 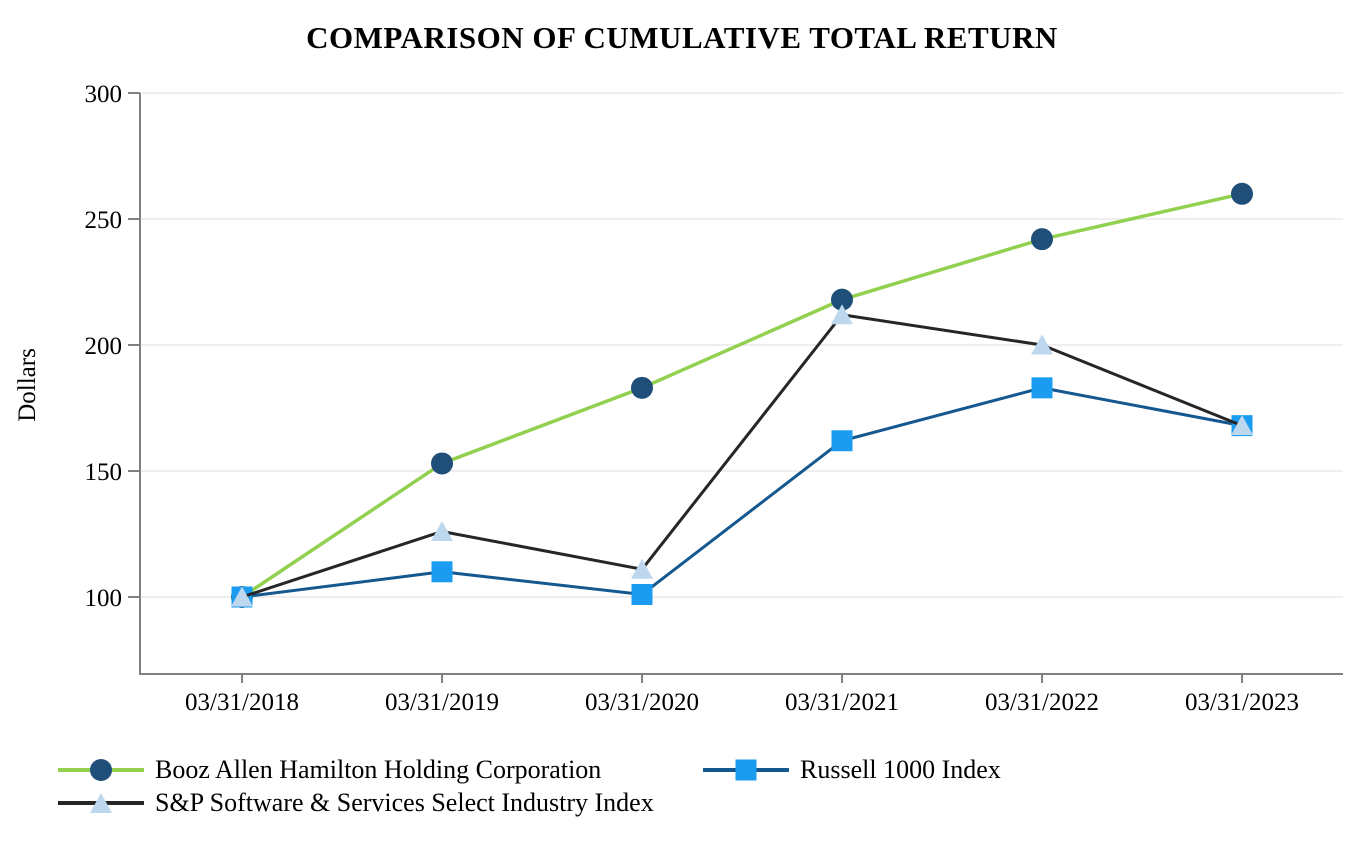 What do you see at coordinates (104, 472) in the screenshot?
I see `y-tick-label-150: 150` at bounding box center [104, 472].